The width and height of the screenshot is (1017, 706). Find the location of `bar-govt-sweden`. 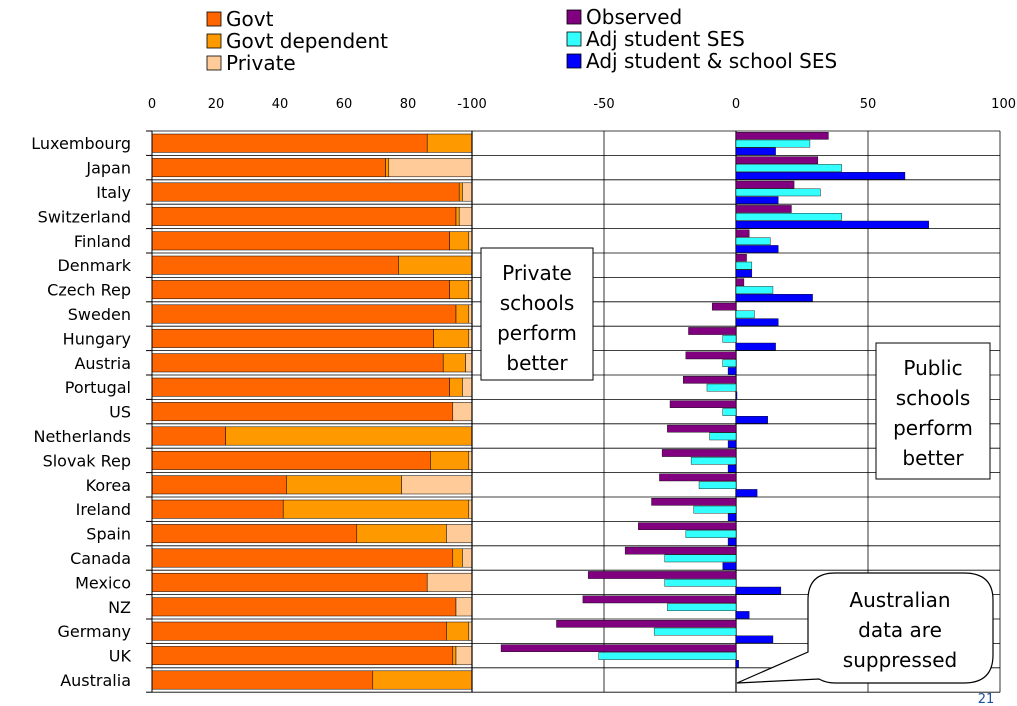

bar-govt-sweden is located at coordinates (304, 314).